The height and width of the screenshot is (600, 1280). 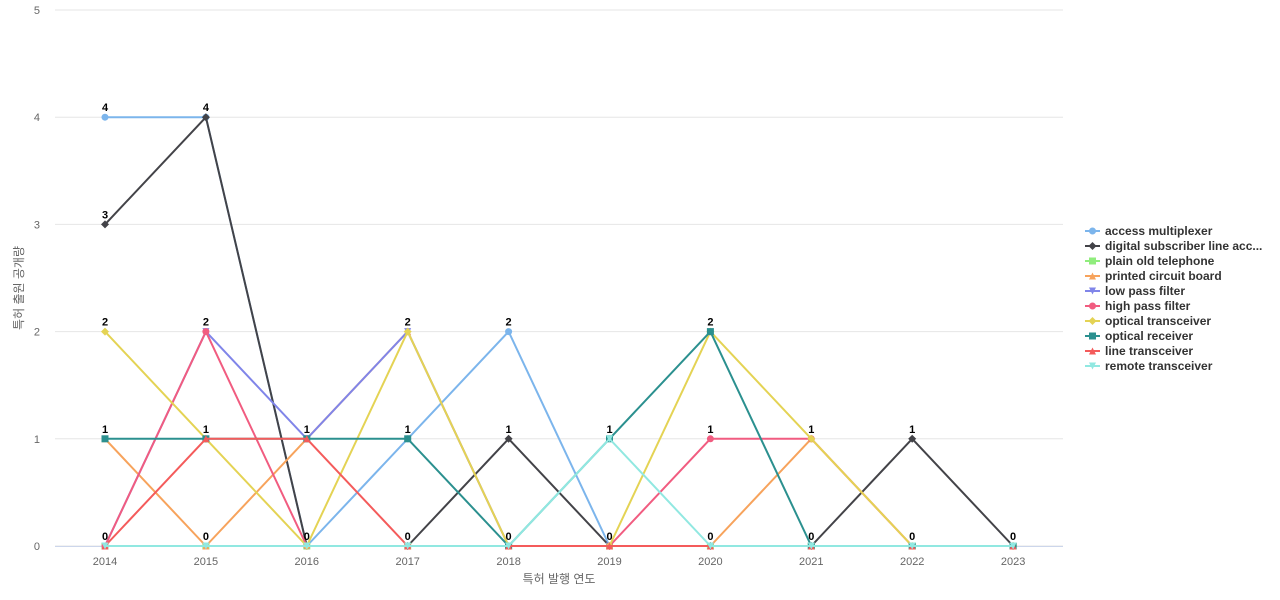 I want to click on legend-label: low pass filter, so click(x=1145, y=291).